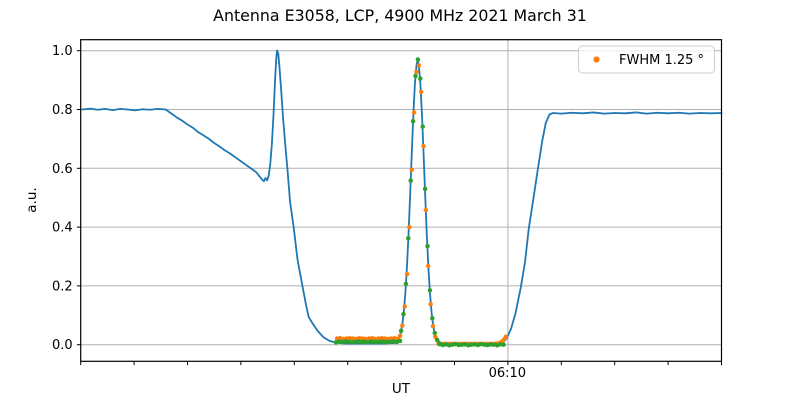  What do you see at coordinates (596, 59) in the screenshot?
I see `legend-marker-dot-icon` at bounding box center [596, 59].